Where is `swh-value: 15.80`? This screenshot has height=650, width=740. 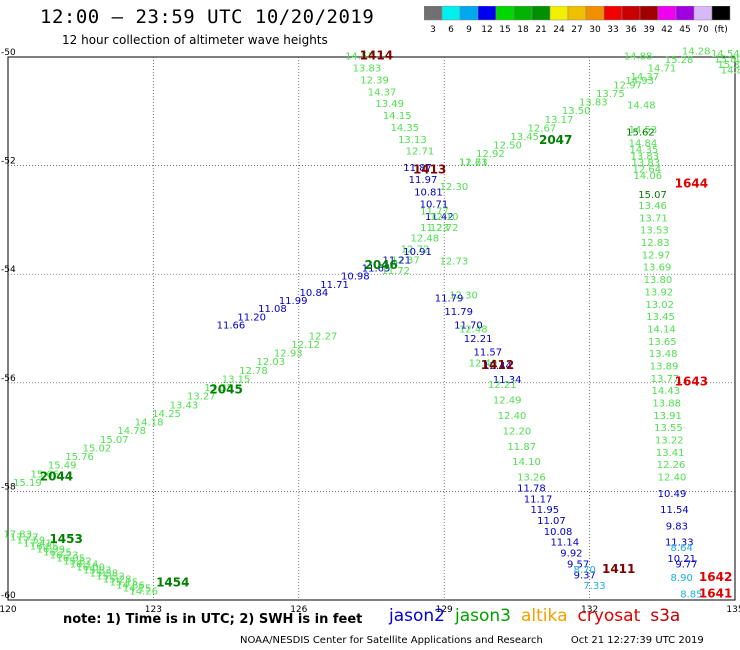
swh-value: 15.80 is located at coordinates (727, 59).